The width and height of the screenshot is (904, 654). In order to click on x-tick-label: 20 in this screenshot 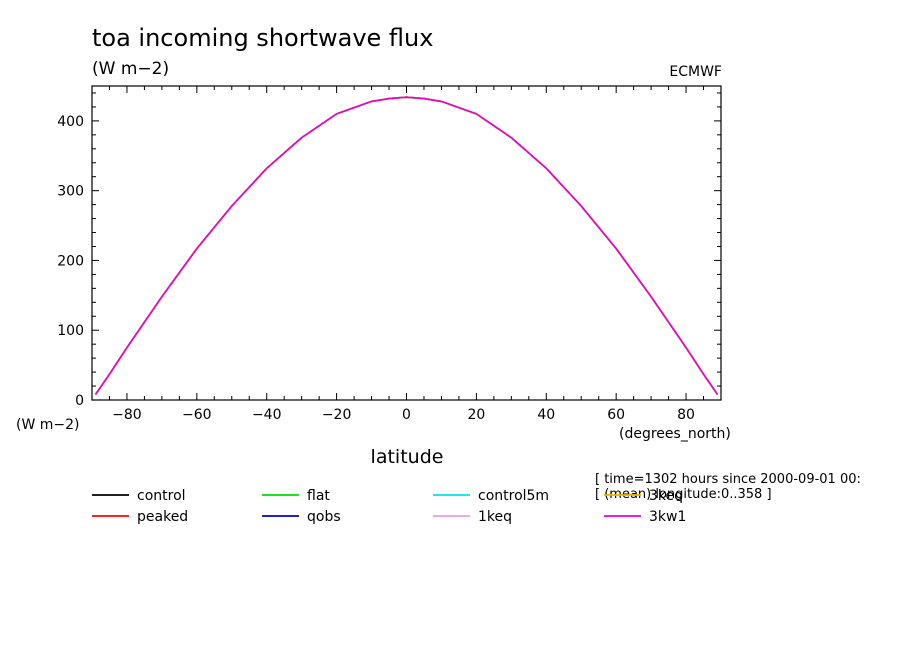, I will do `click(476, 415)`.